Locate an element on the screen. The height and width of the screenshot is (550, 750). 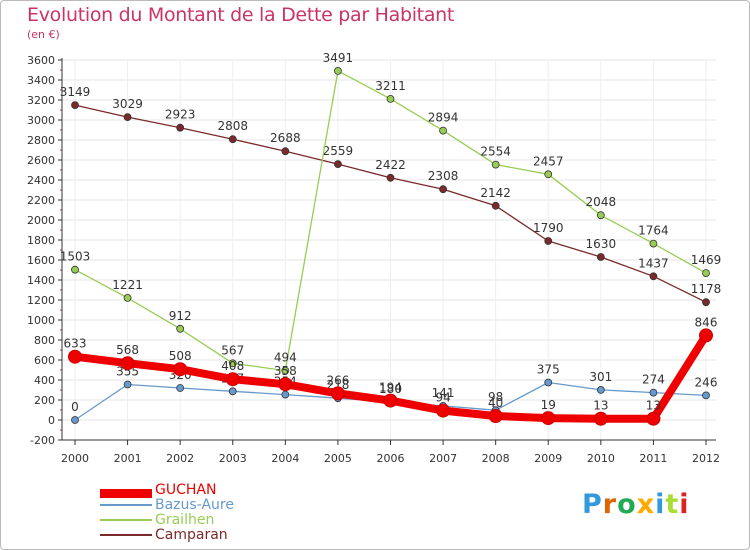
data-label: 180 is located at coordinates (390, 389).